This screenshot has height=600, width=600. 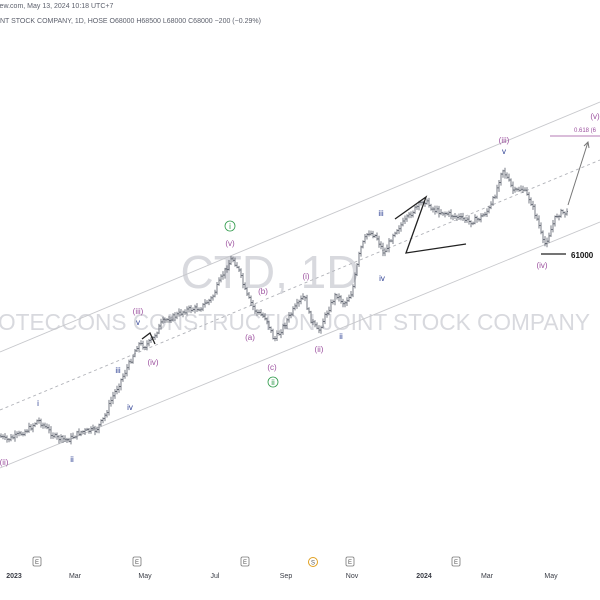 I want to click on dividend-marker, so click(x=313, y=562).